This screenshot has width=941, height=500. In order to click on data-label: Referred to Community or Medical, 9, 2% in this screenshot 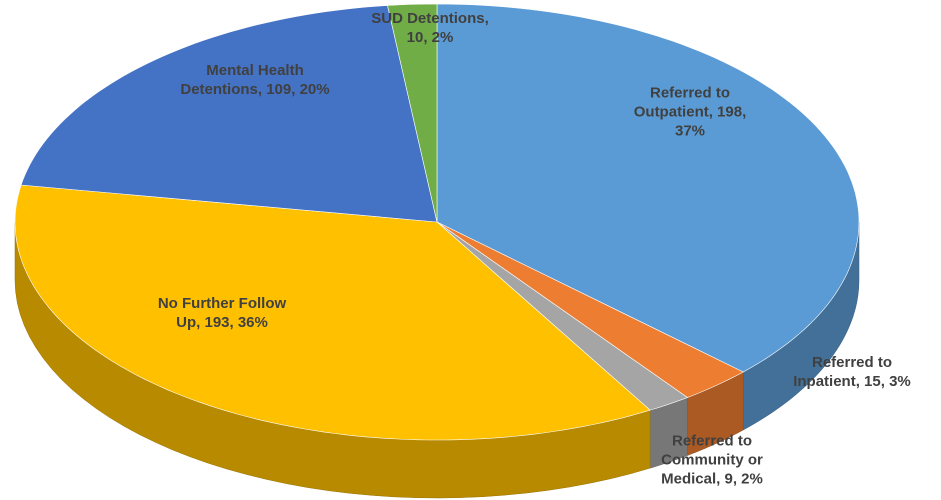, I will do `click(712, 460)`.